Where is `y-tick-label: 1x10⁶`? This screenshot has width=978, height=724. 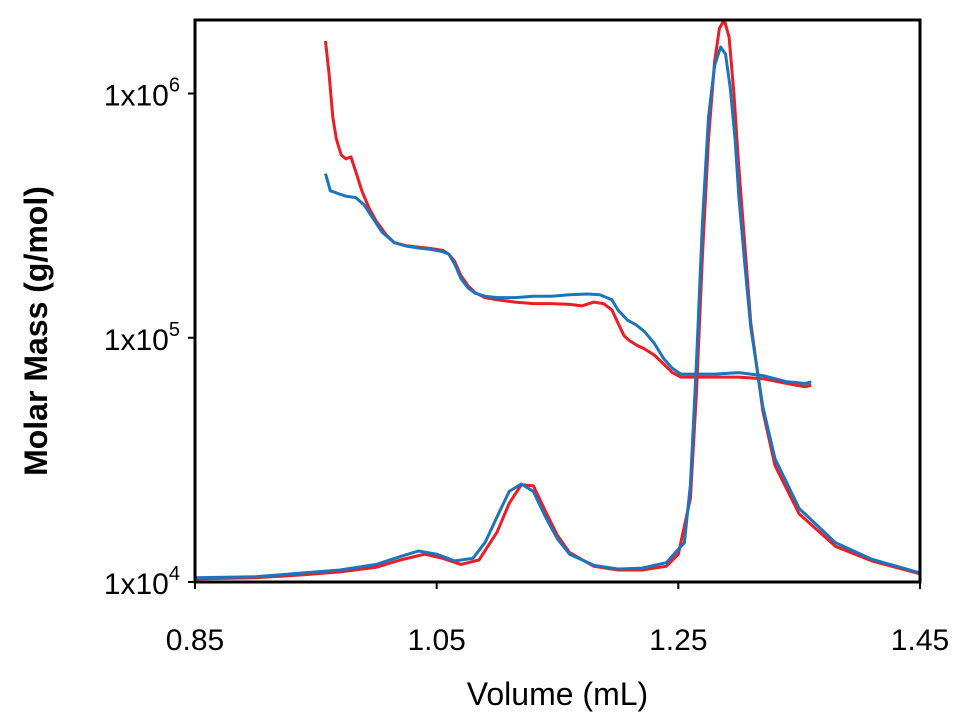 y-tick-label: 1x10⁶ is located at coordinates (142, 94).